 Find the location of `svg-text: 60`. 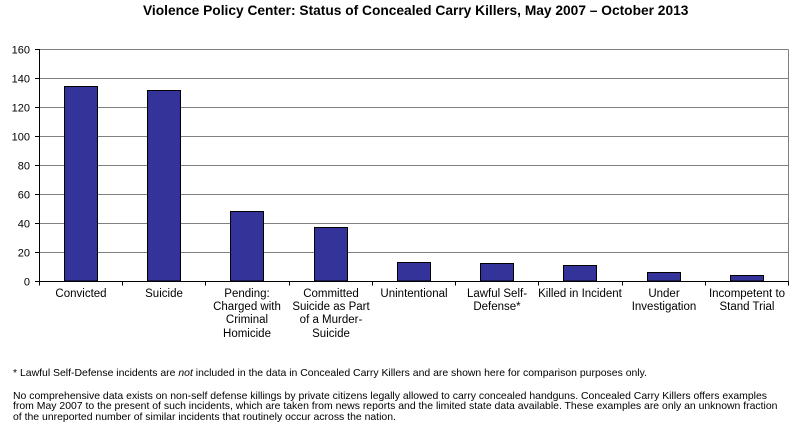

svg-text: 60 is located at coordinates (24, 196).